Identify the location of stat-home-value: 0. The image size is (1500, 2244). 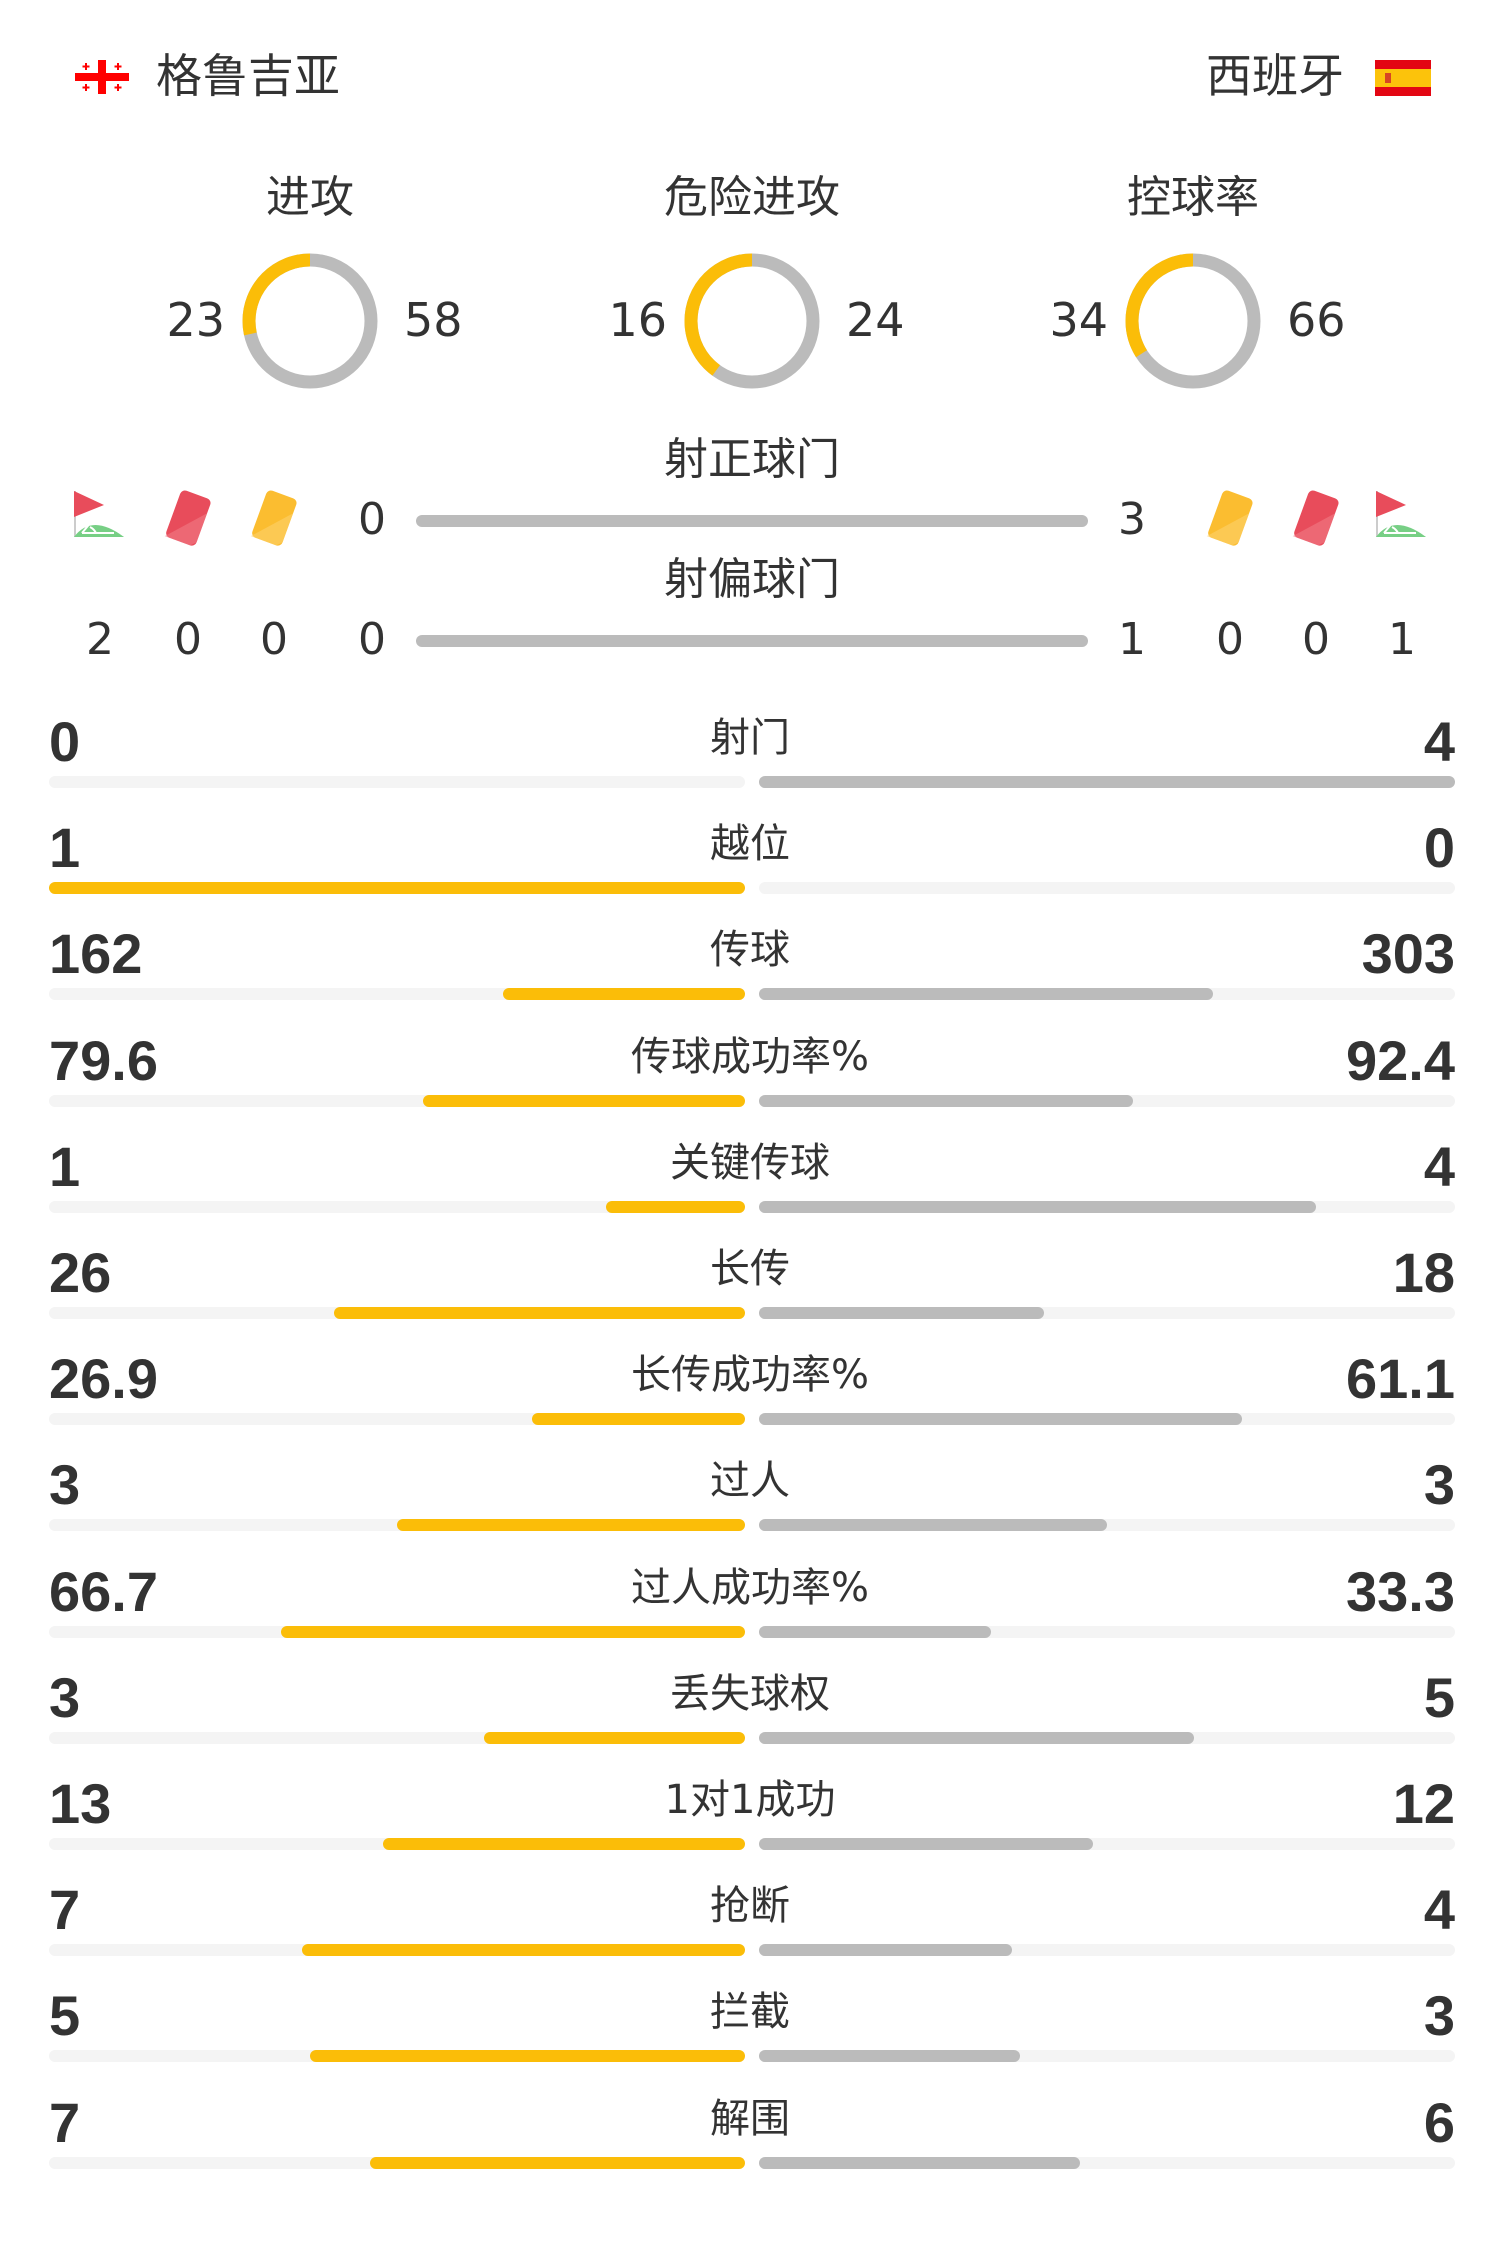
(65, 741).